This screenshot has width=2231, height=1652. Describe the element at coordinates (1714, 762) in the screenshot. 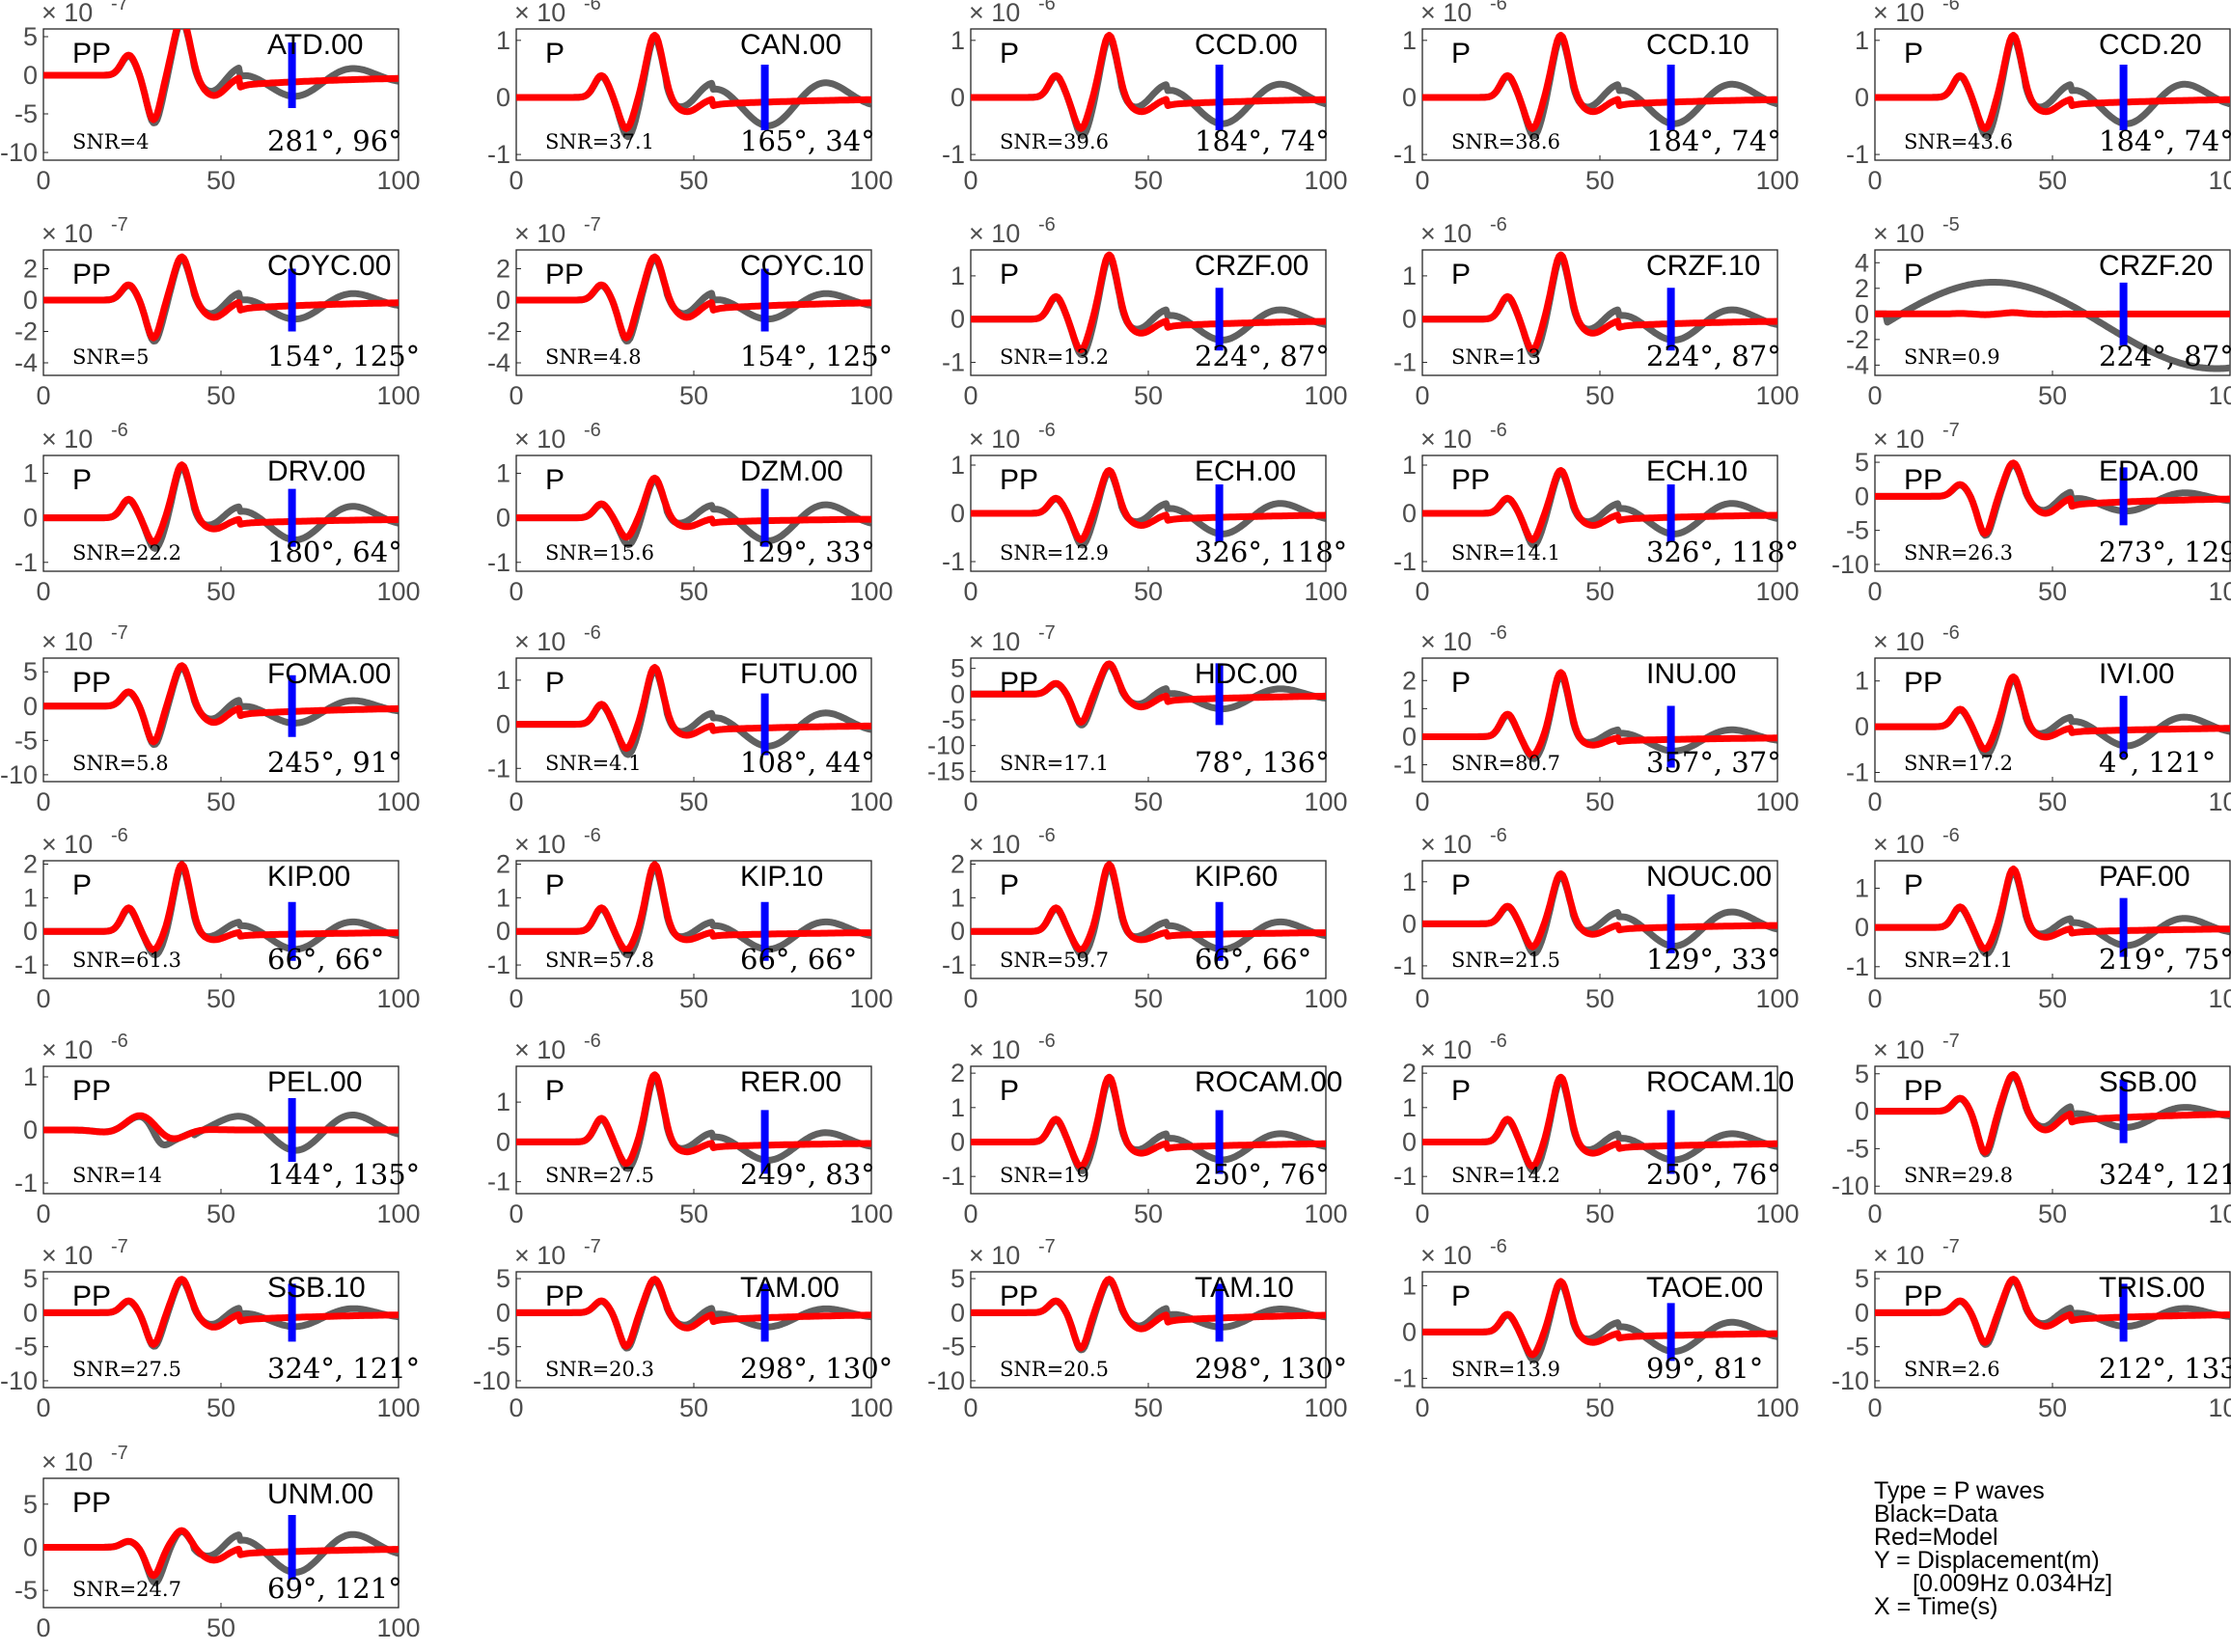

I see `angles-label: 357°, 37°` at that location.